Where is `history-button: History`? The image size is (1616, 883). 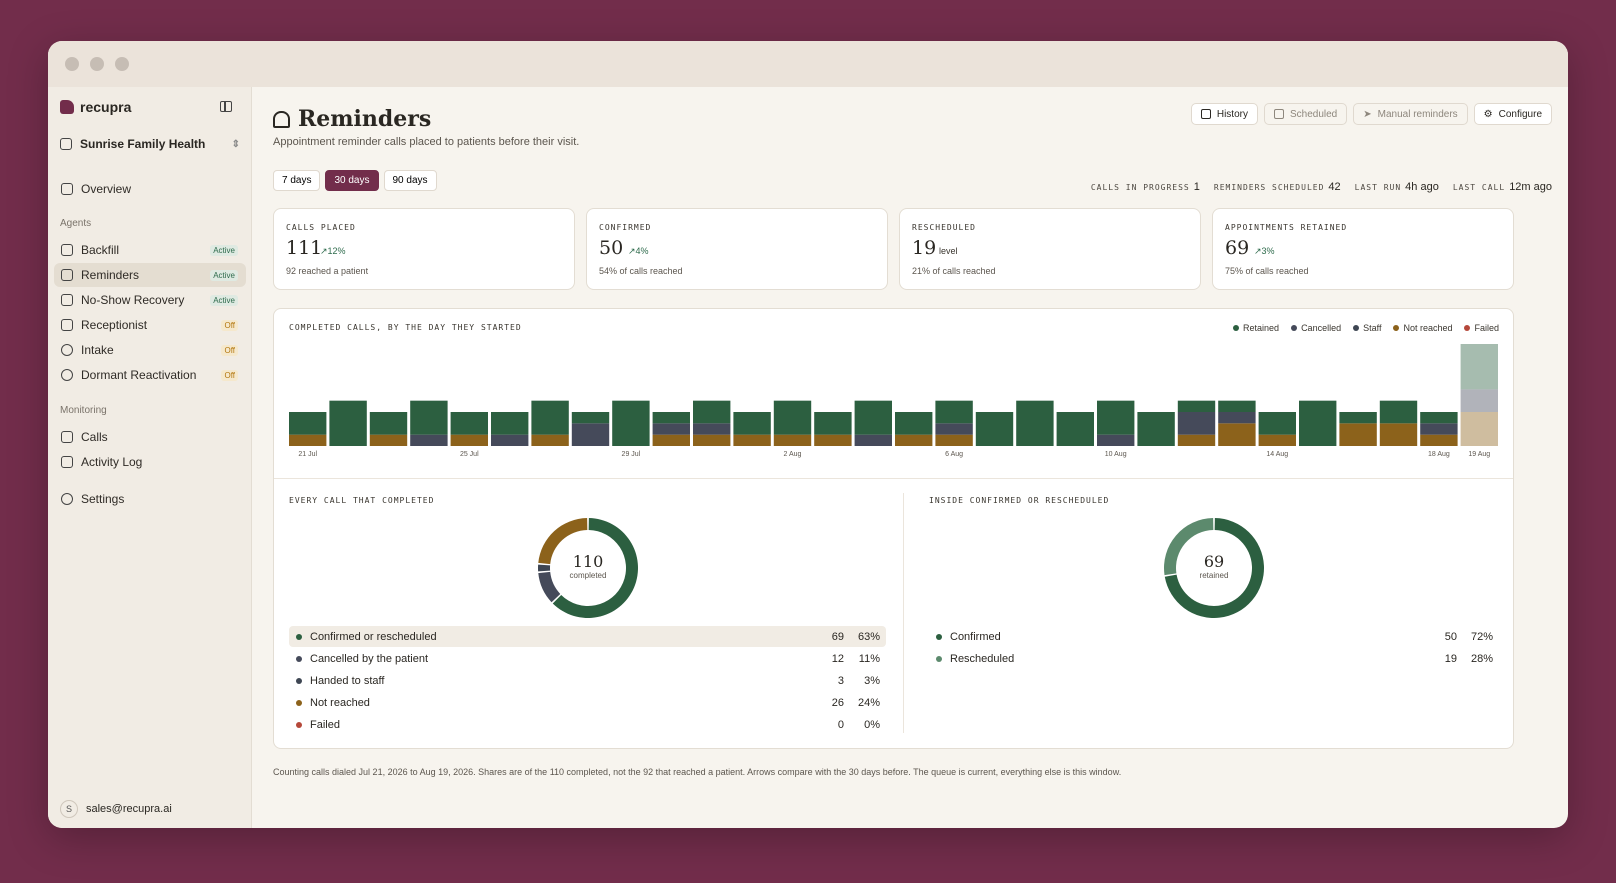
history-button: History is located at coordinates (1224, 114).